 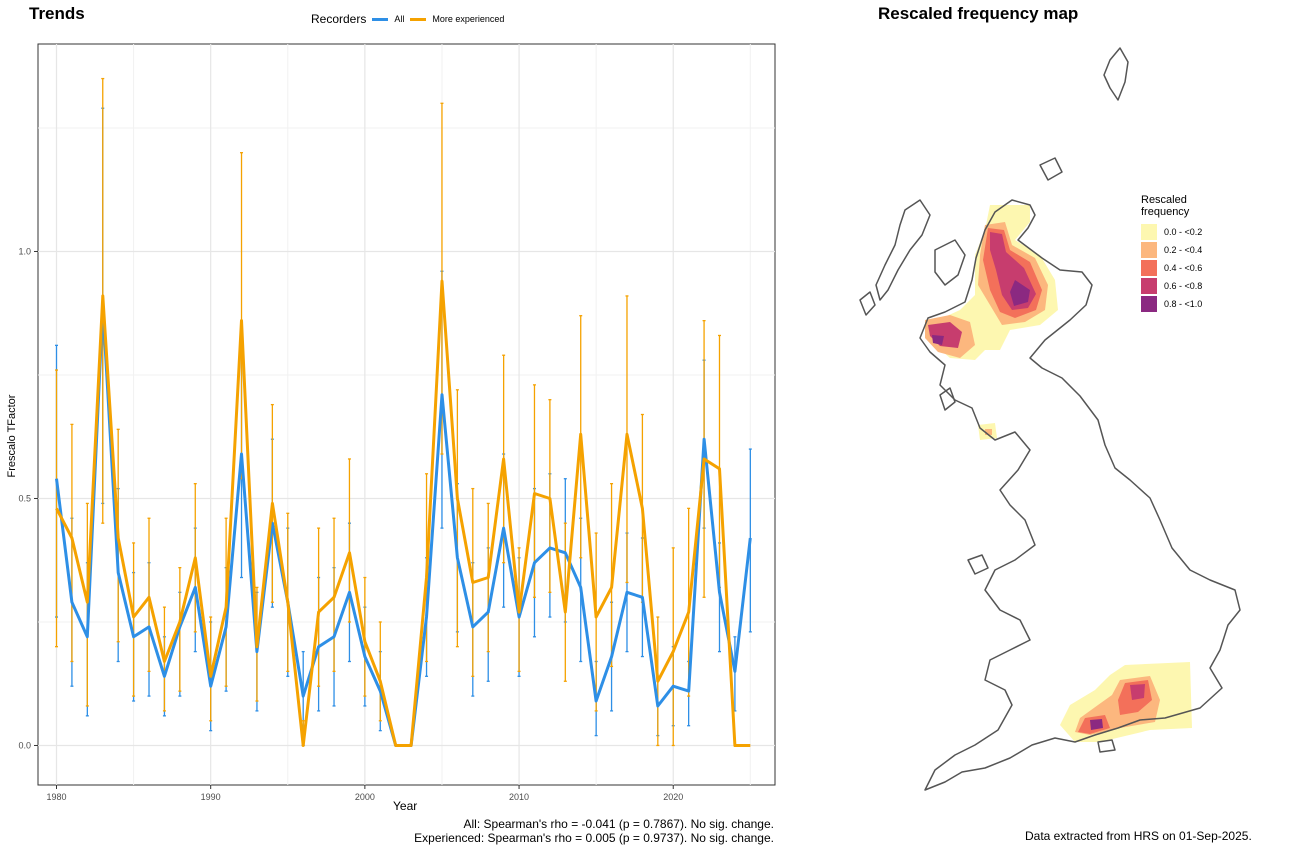 What do you see at coordinates (339, 19) in the screenshot?
I see `legend-title: Recorders` at bounding box center [339, 19].